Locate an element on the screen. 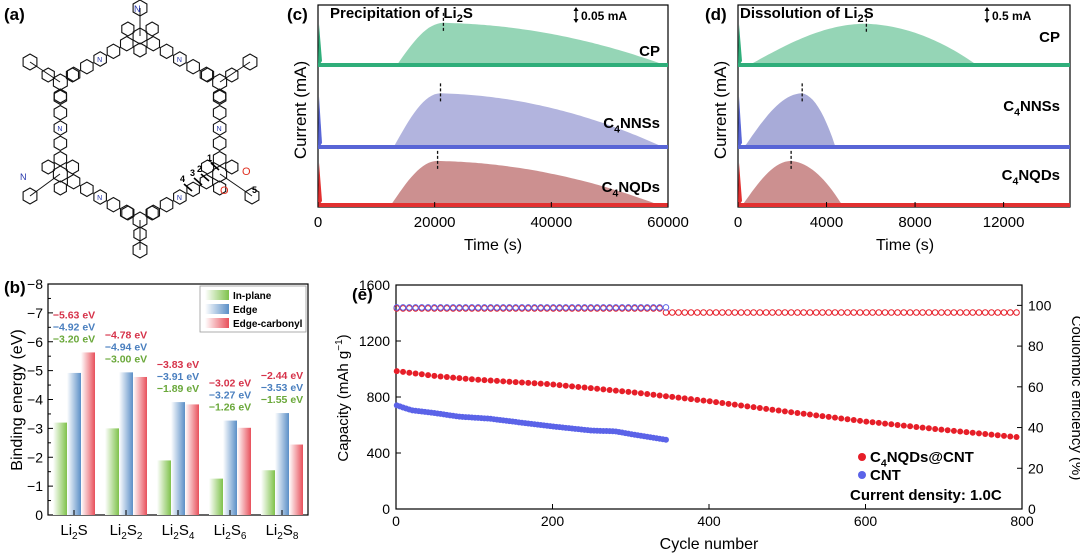 This screenshot has height=557, width=1080. legend-label: C4NQDs@CNT is located at coordinates (922, 459).